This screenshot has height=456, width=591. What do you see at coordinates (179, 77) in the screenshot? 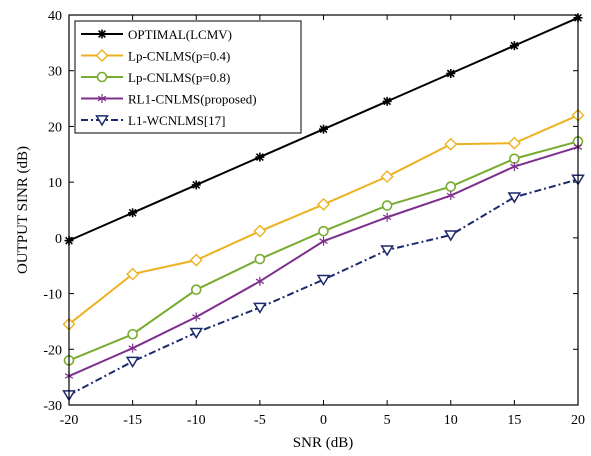
I see `legend-label: Lp-CNLMS(p=0.8)` at bounding box center [179, 77].